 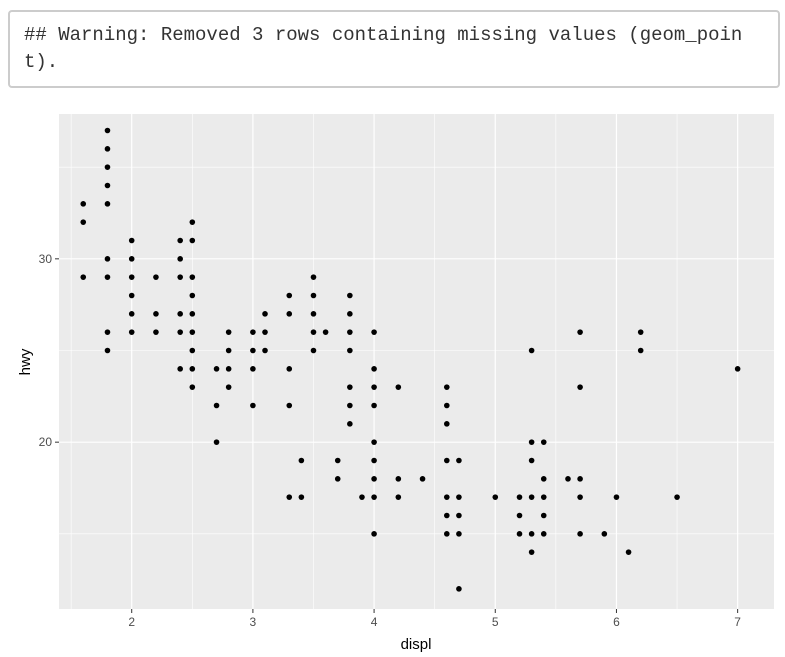 I want to click on x-tick-label: 4, so click(x=374, y=622).